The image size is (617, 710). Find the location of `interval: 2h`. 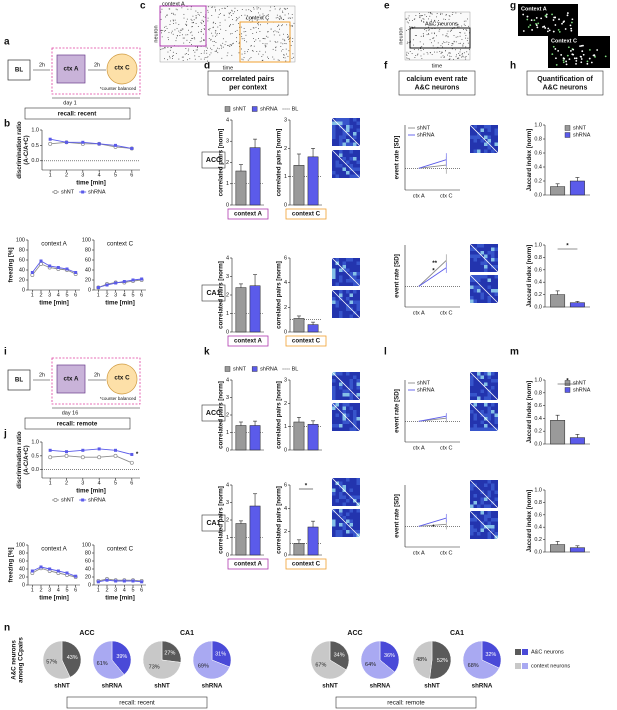

interval: 2h is located at coordinates (97, 375).